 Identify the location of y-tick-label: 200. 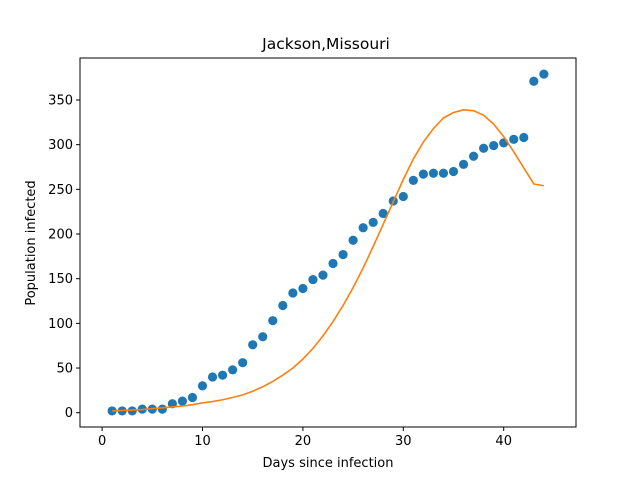
(60, 235).